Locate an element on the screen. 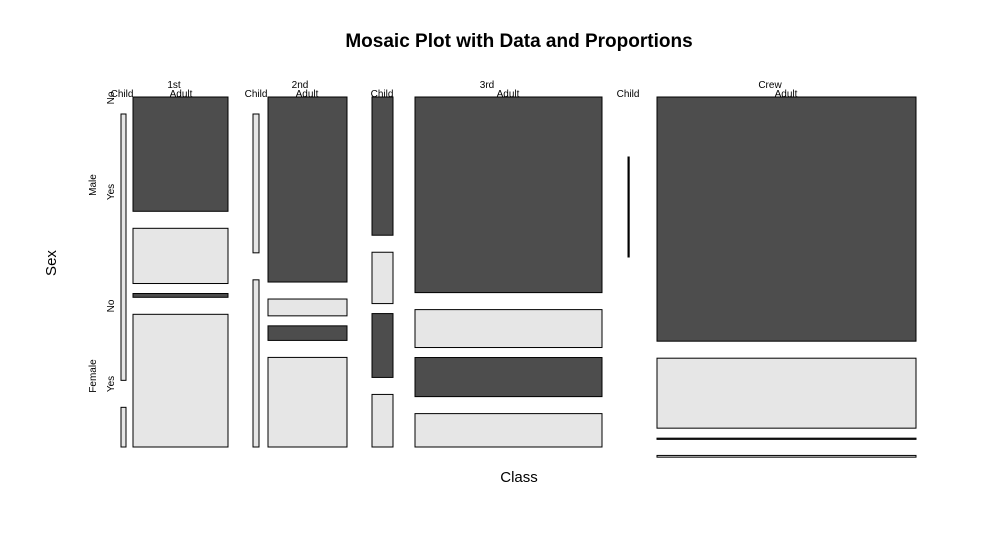  mosaic-tile-3rd-adult-male-no is located at coordinates (508, 195).